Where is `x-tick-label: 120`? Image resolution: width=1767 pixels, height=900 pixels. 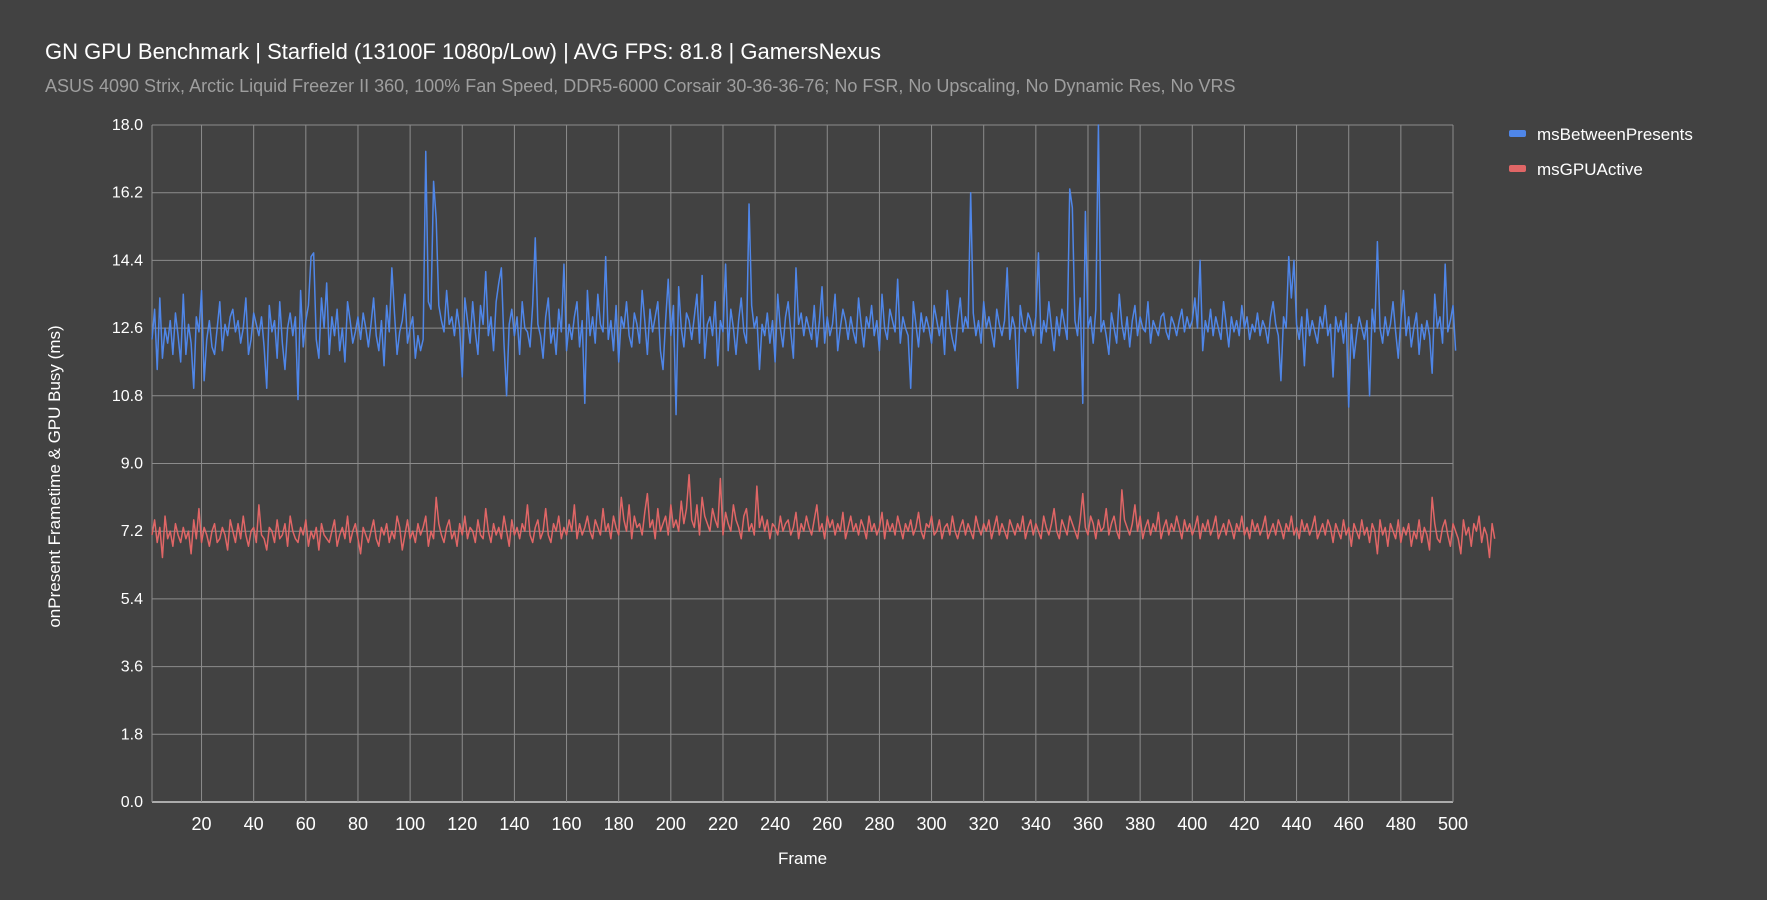 x-tick-label: 120 is located at coordinates (462, 824).